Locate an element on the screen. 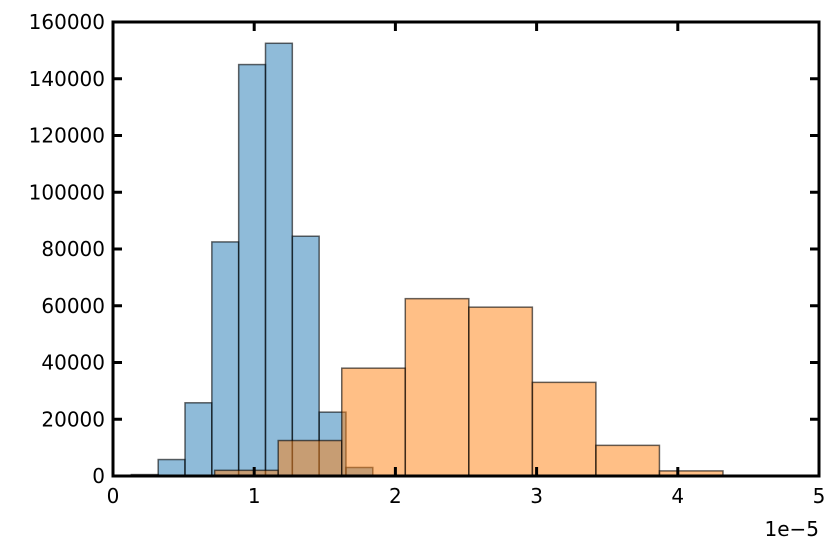 The height and width of the screenshot is (552, 840). y-tick-label-2: 40000 is located at coordinates (73, 363).